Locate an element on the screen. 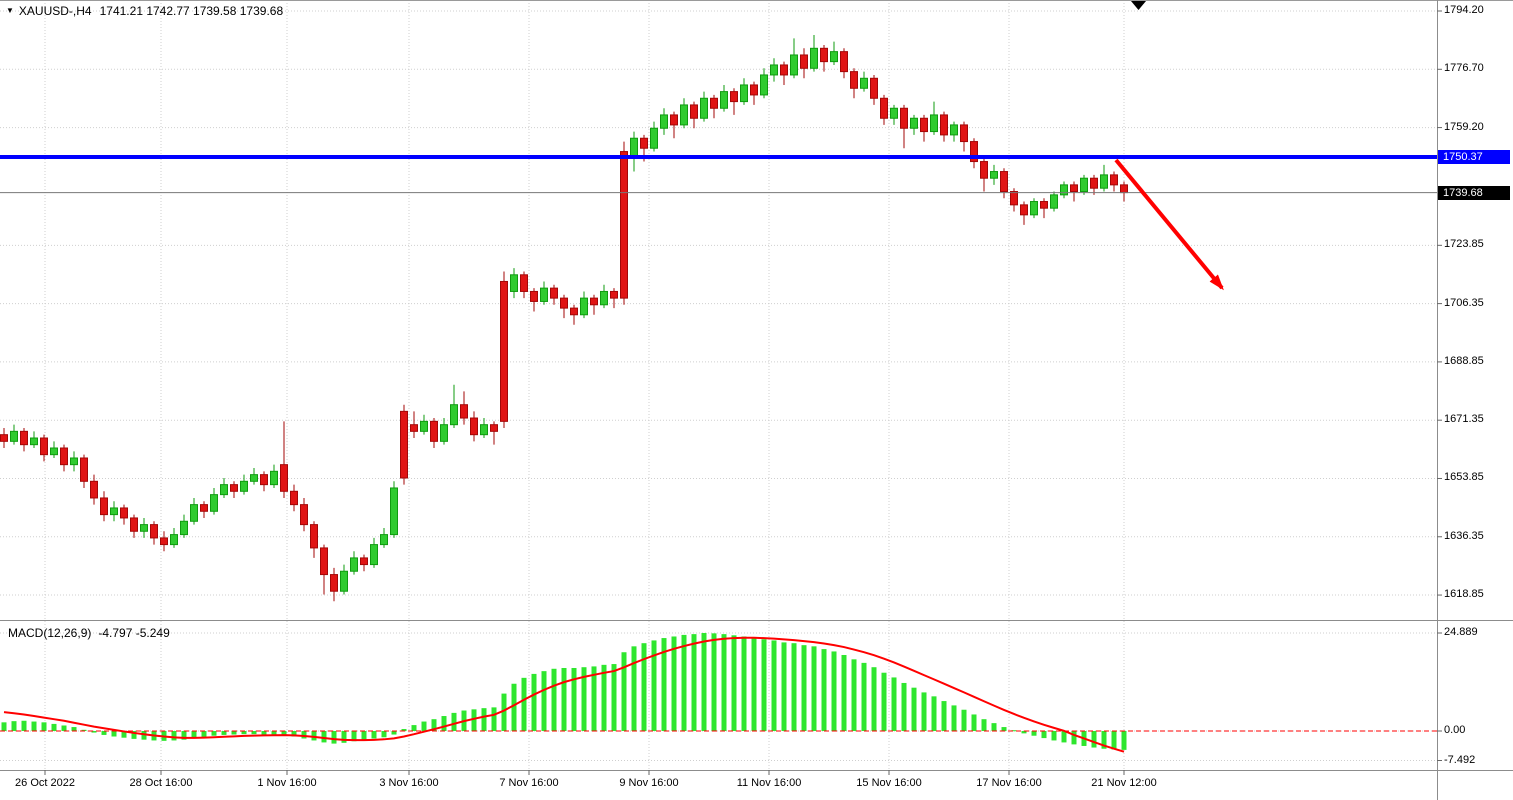  price-axis-label: 1636.35 is located at coordinates (1464, 535).